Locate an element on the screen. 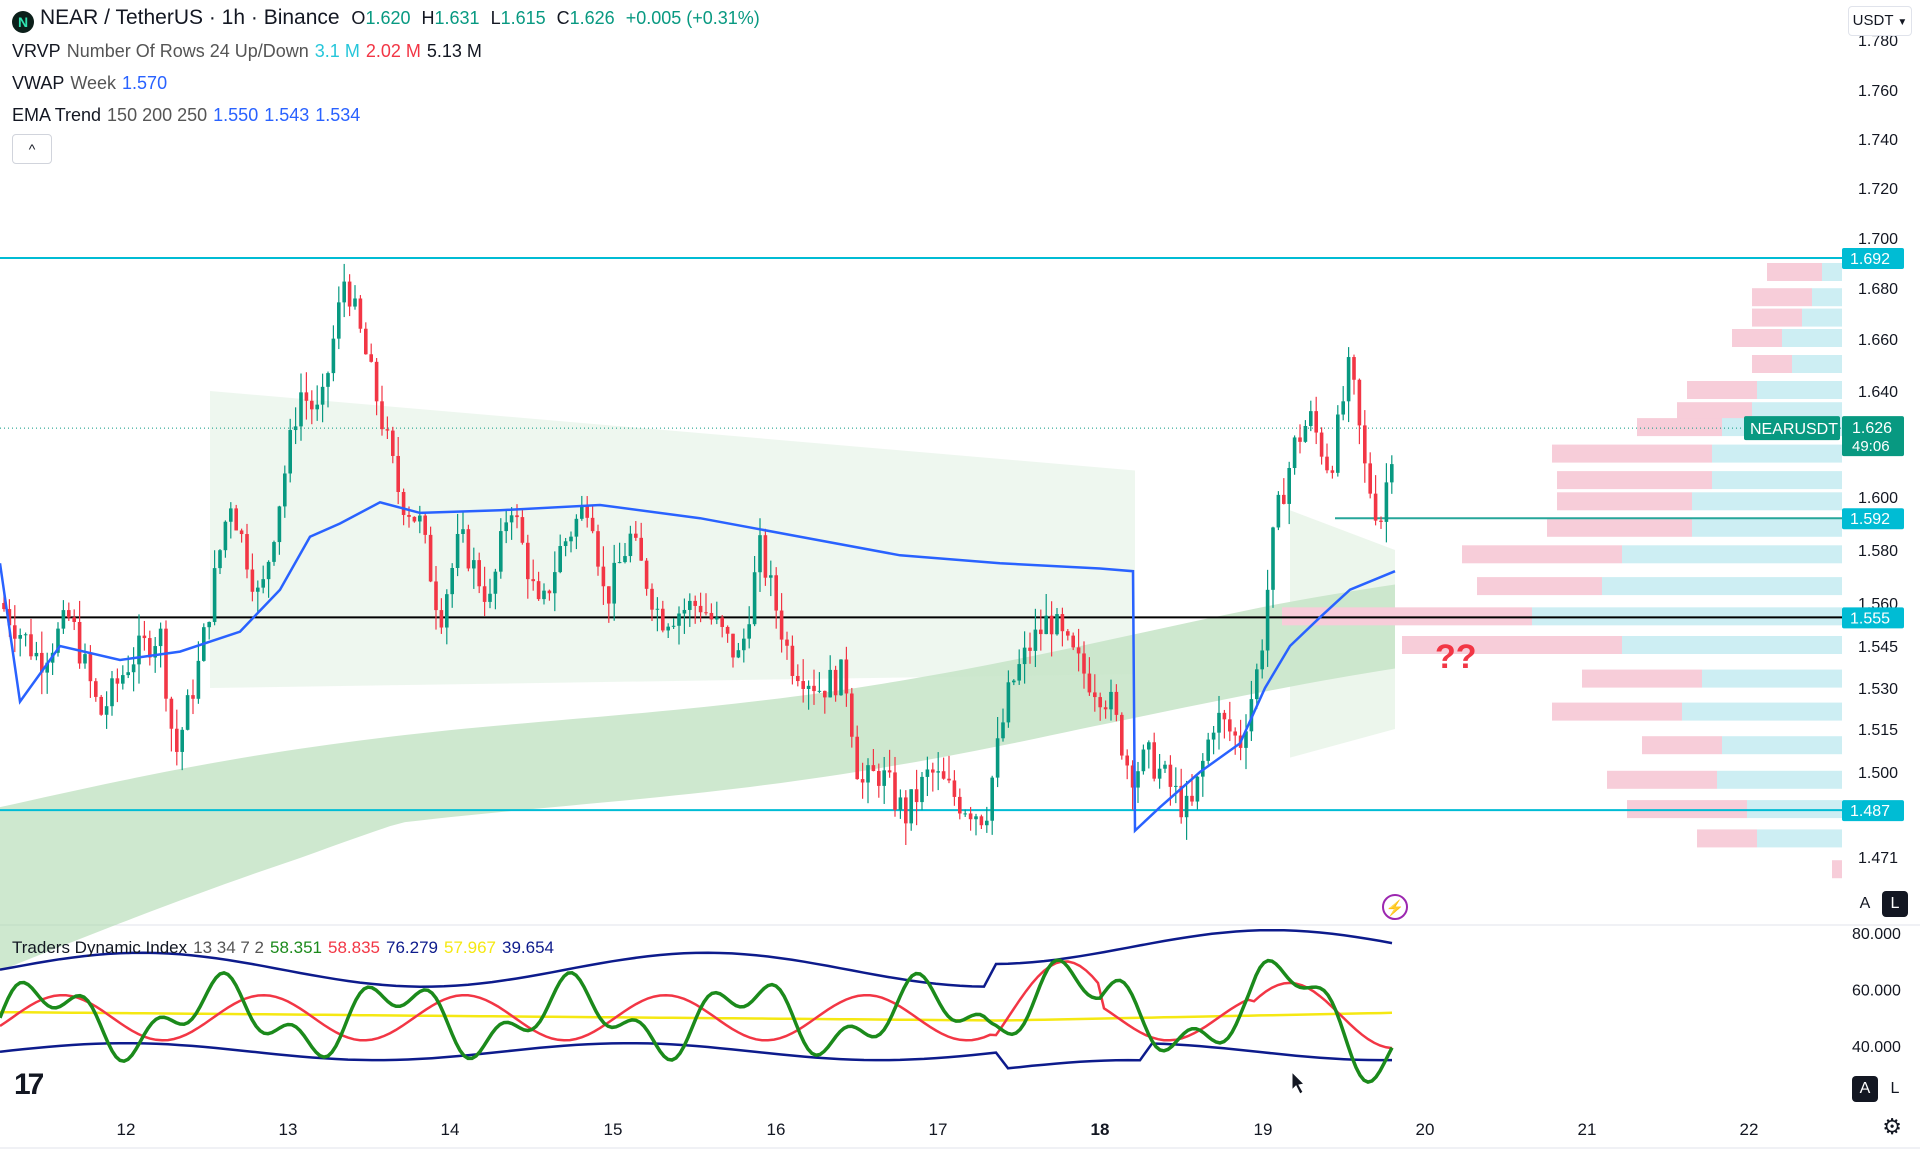 The height and width of the screenshot is (1151, 1920). price-tick-label: 1.471 is located at coordinates (1878, 858).